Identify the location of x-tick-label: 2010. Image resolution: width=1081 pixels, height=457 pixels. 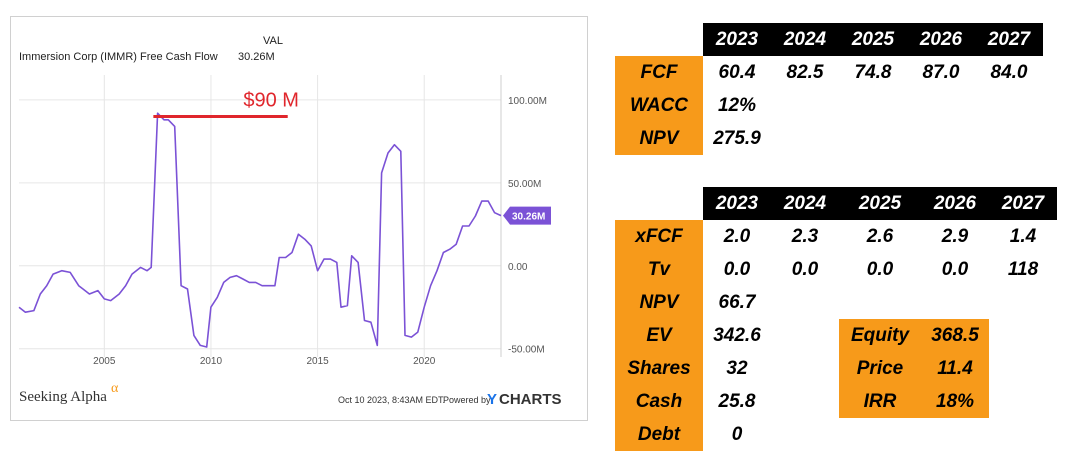
(211, 361).